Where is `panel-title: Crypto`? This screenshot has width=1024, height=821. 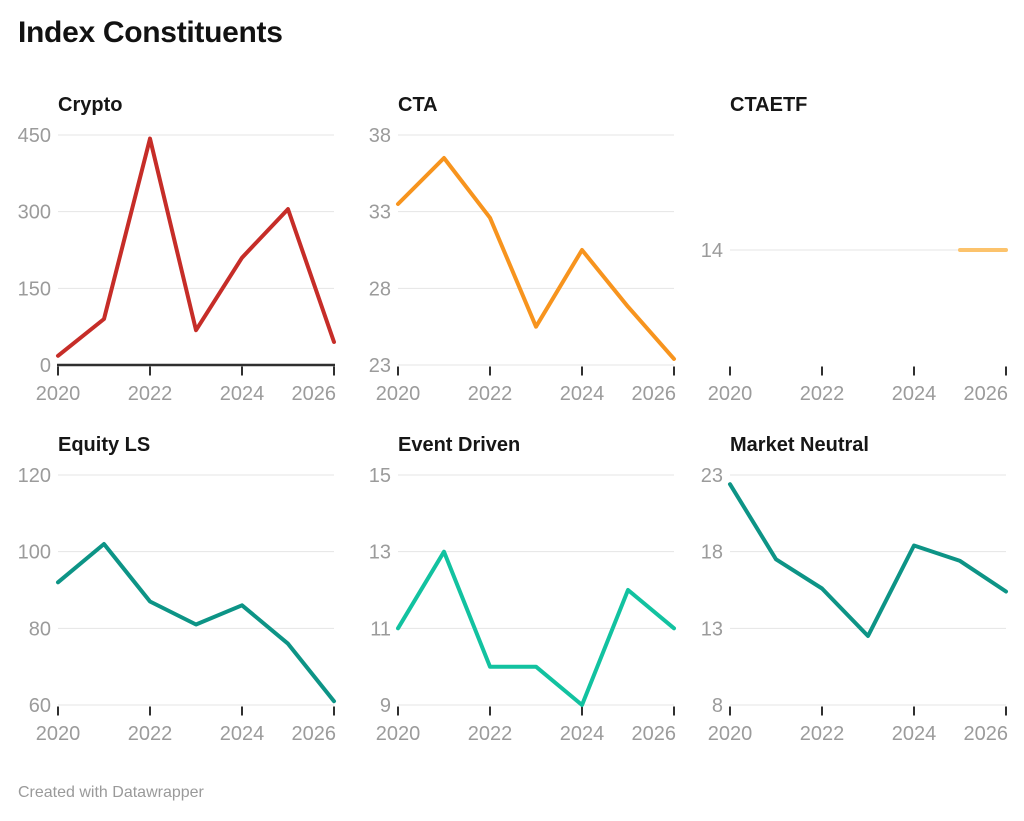 panel-title: Crypto is located at coordinates (90, 105).